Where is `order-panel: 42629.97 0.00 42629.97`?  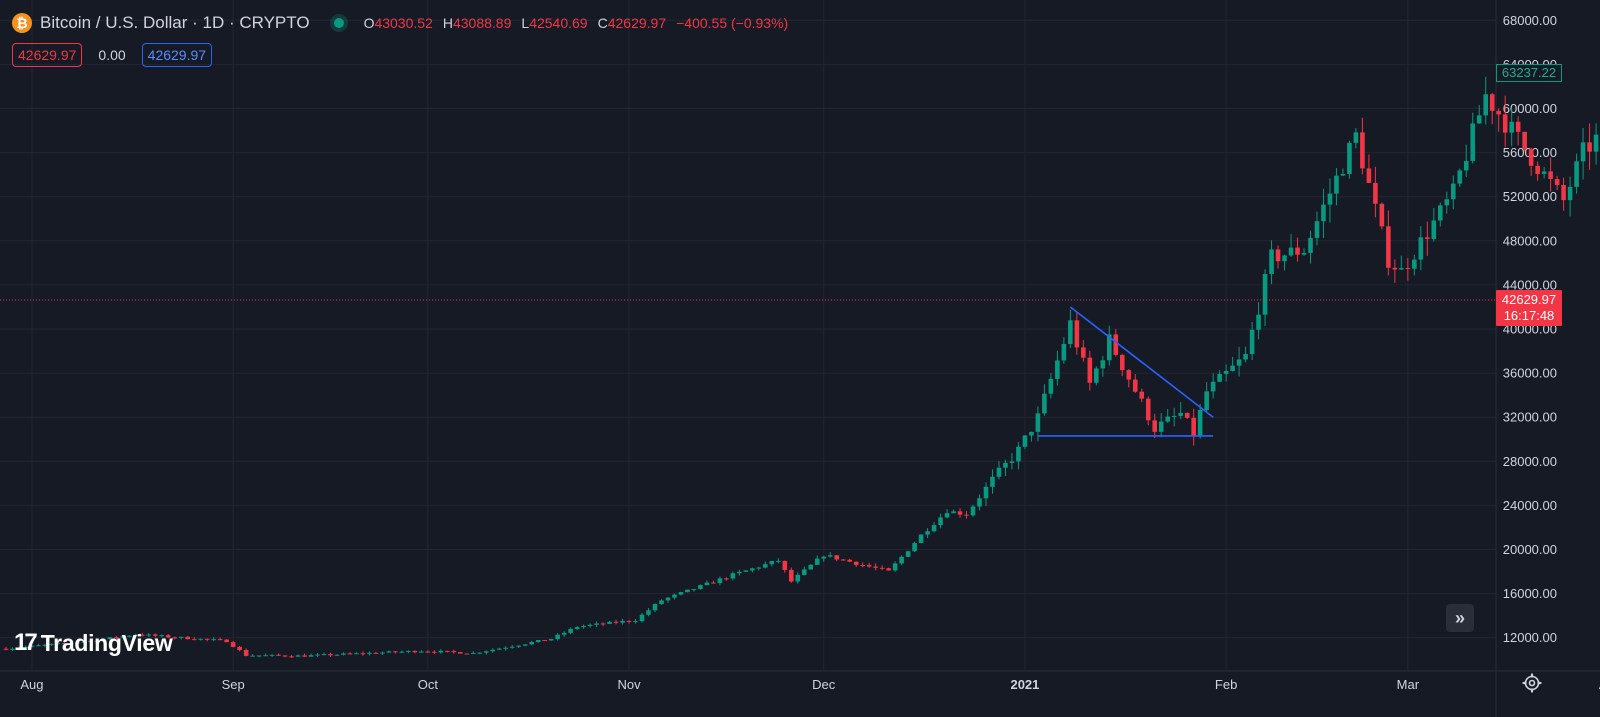
order-panel: 42629.97 0.00 42629.97 is located at coordinates (112, 55).